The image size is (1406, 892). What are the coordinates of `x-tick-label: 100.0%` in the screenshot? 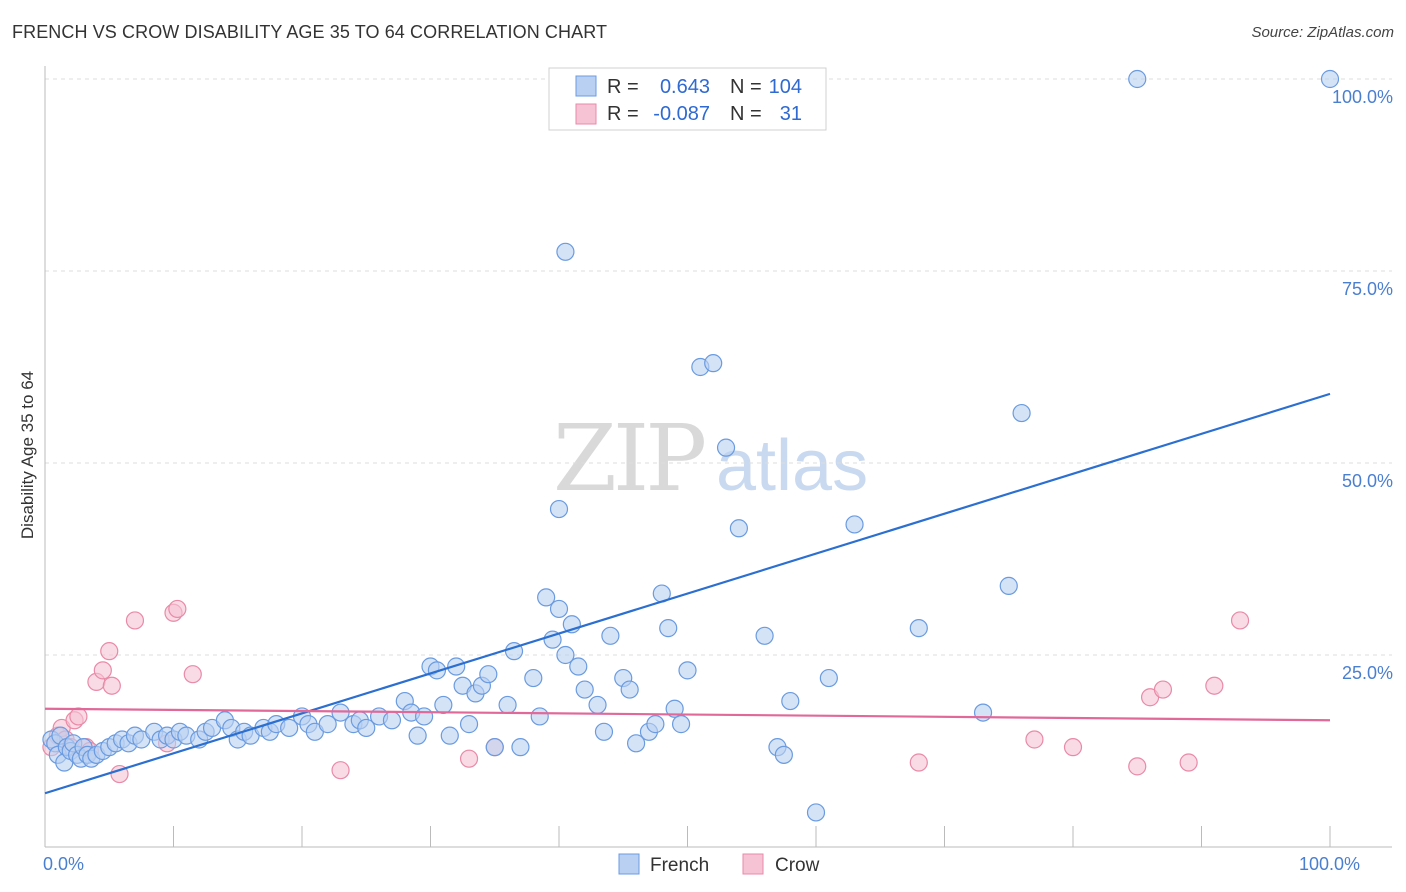 It's located at (1329, 864).